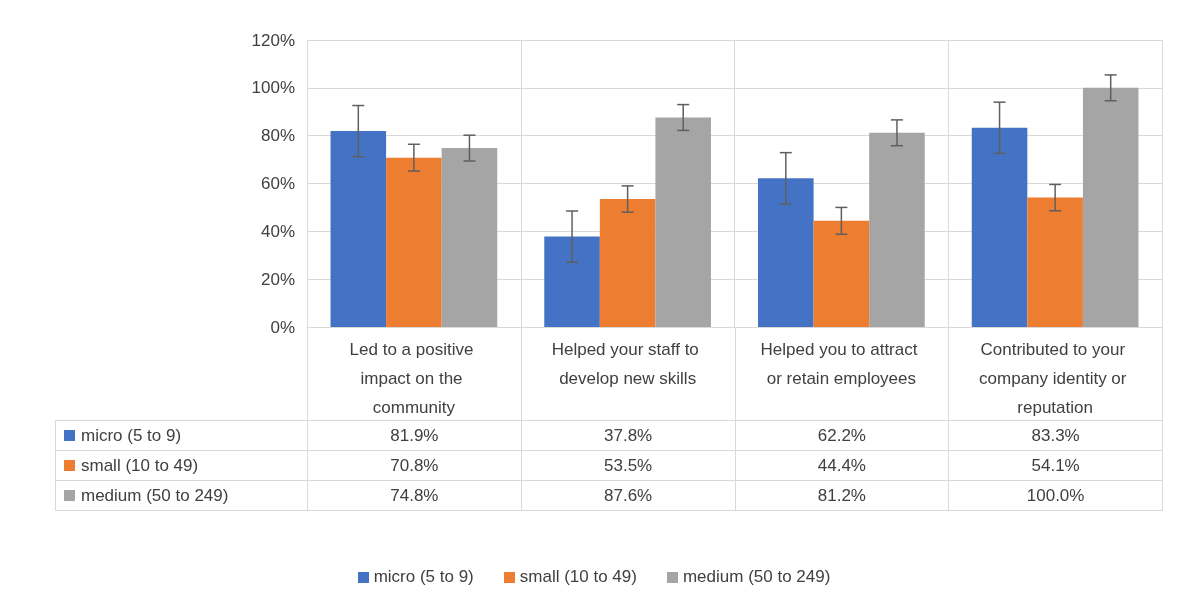 Image resolution: width=1188 pixels, height=599 pixels. Describe the element at coordinates (842, 495) in the screenshot. I see `data-label: 81.2%` at that location.